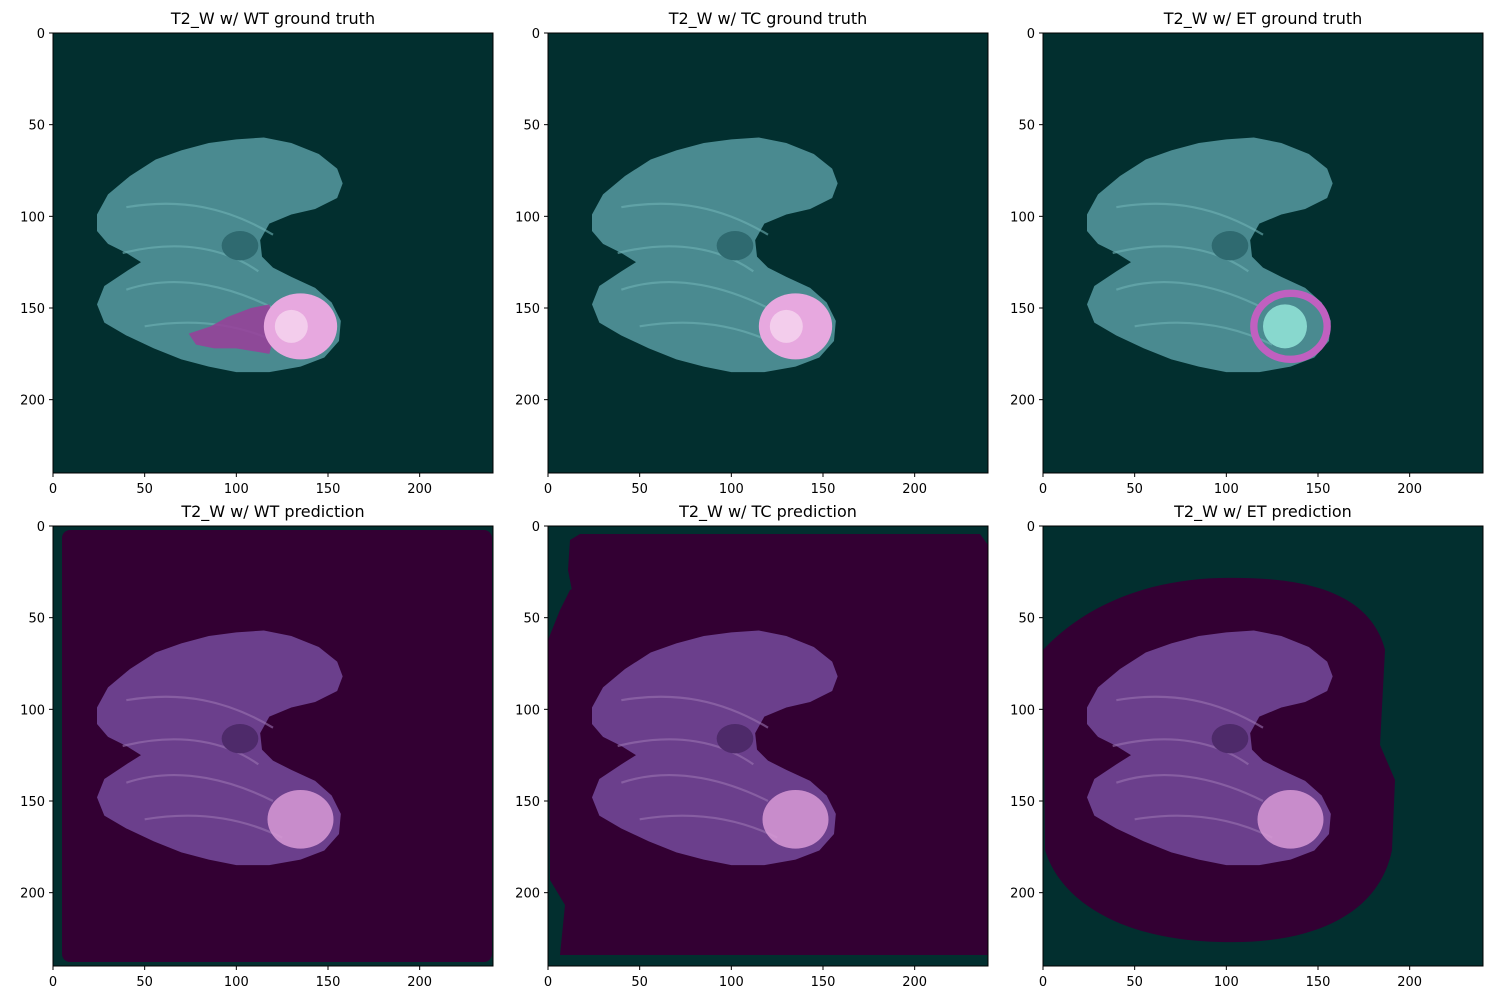 This screenshot has width=1500, height=1000. Describe the element at coordinates (232, 329) in the screenshot. I see `edema-region` at that location.